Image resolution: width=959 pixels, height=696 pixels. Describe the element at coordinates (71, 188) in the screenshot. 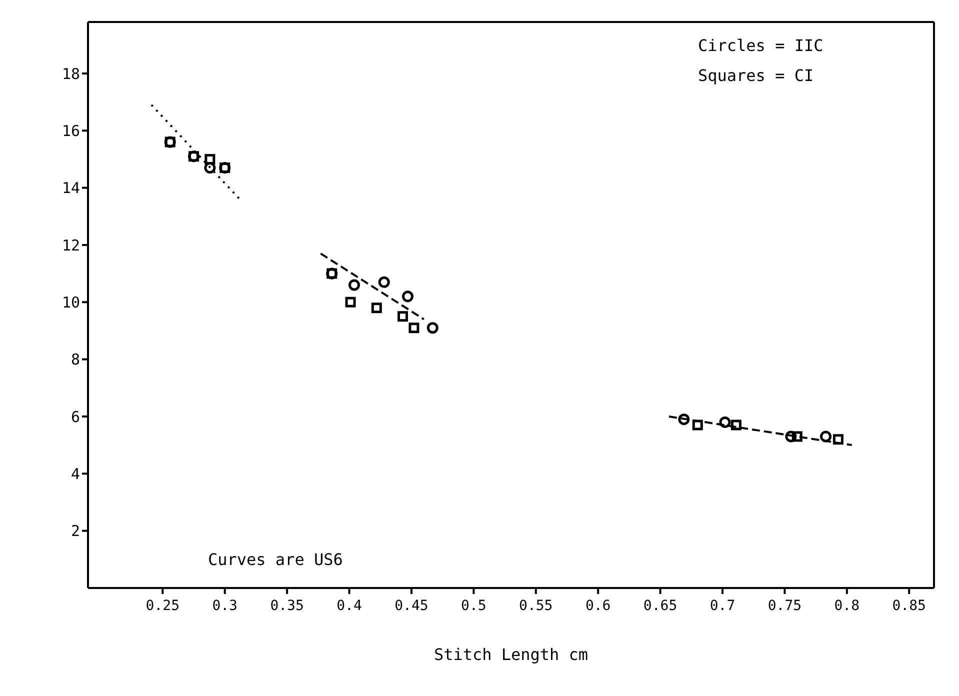

I see `y-tick-label: 14` at that location.